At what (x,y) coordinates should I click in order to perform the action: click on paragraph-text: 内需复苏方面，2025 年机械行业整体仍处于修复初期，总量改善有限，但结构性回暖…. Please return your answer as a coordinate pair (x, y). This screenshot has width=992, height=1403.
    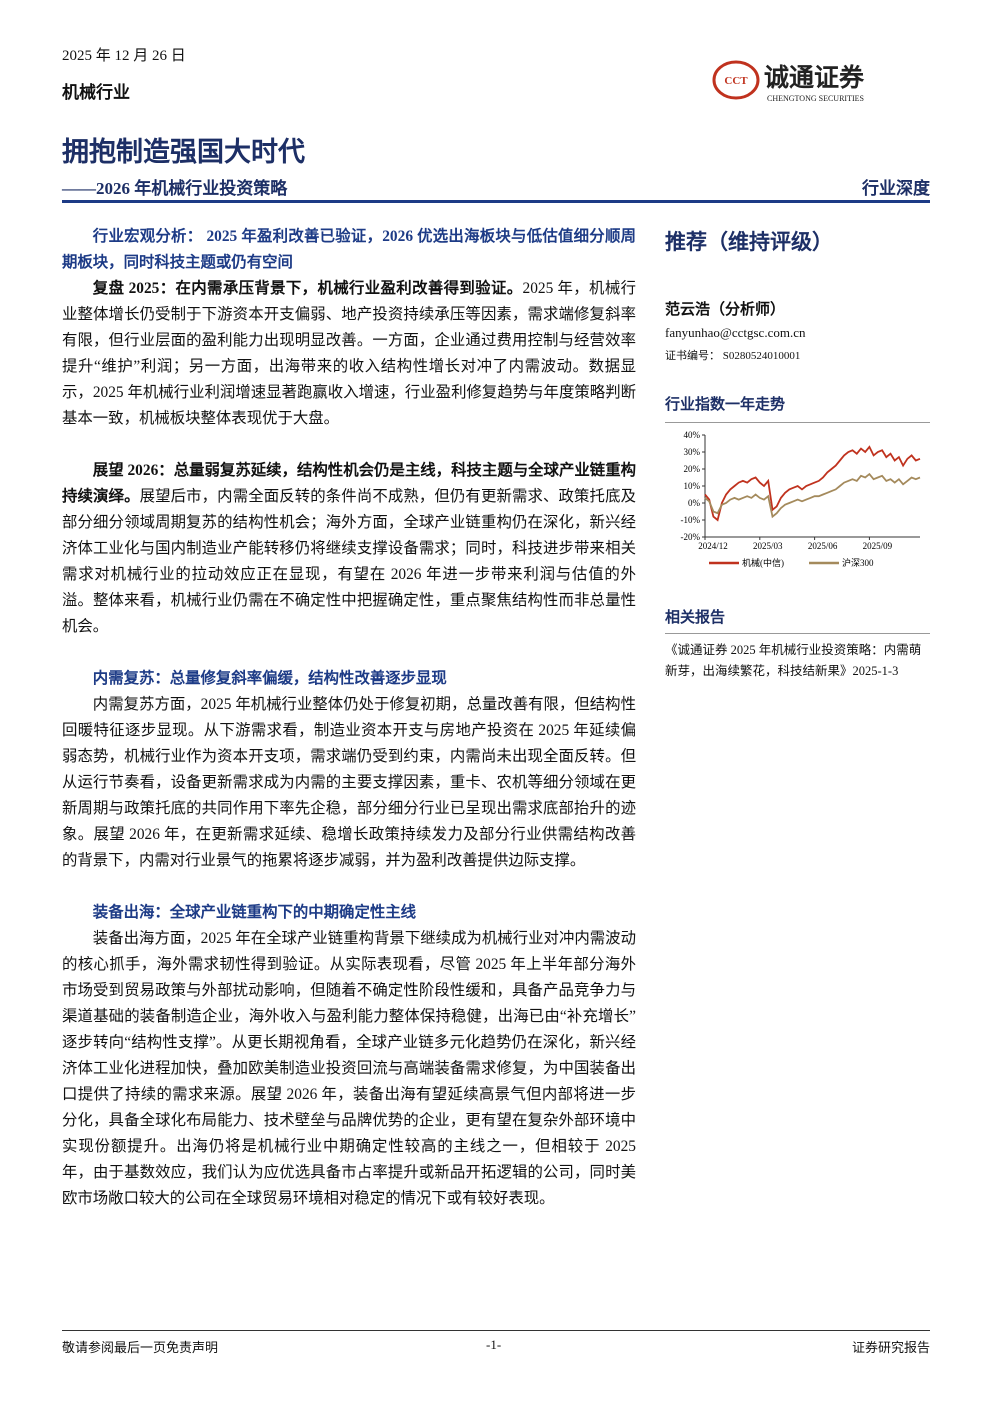
    Looking at the image, I should click on (349, 782).